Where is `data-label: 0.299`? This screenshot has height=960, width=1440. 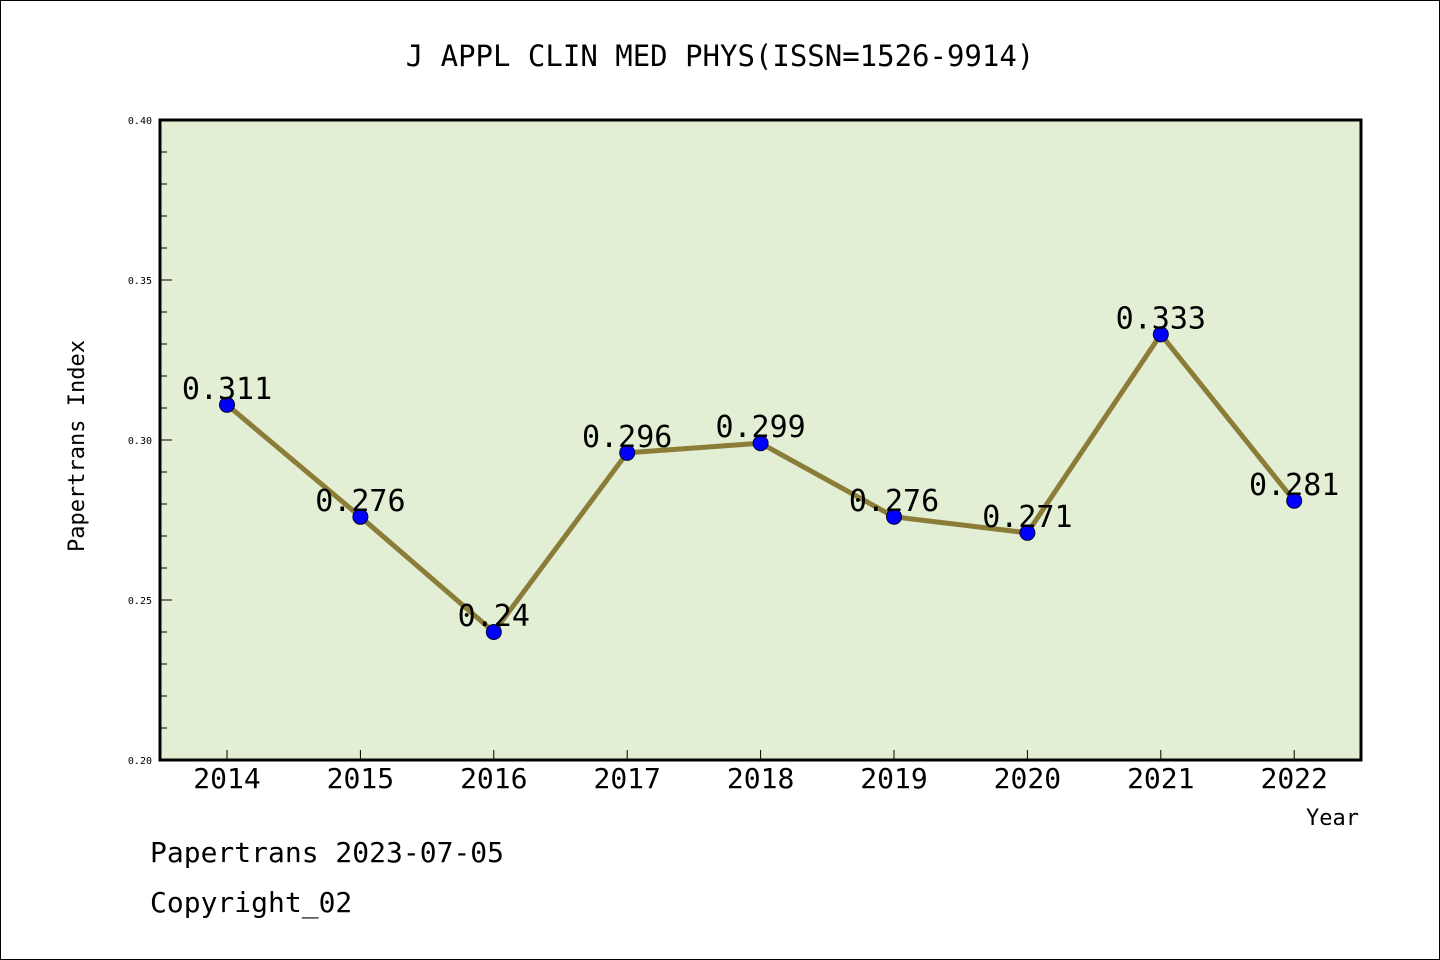 data-label: 0.299 is located at coordinates (760, 427).